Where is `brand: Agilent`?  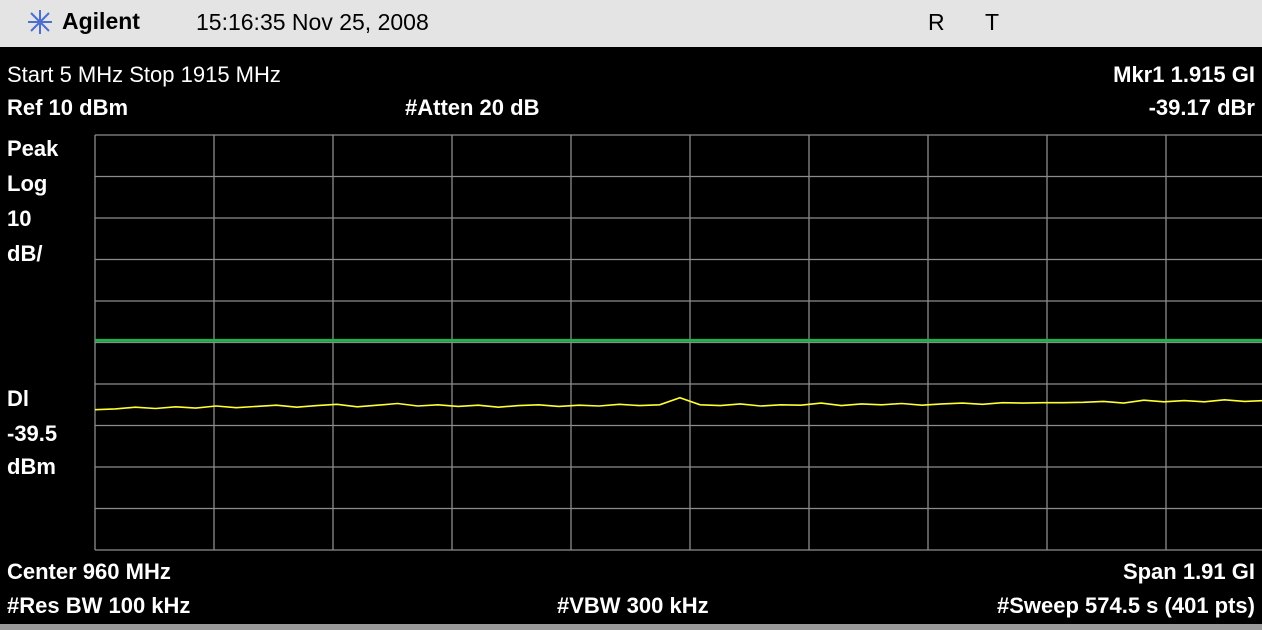
brand: Agilent is located at coordinates (101, 21).